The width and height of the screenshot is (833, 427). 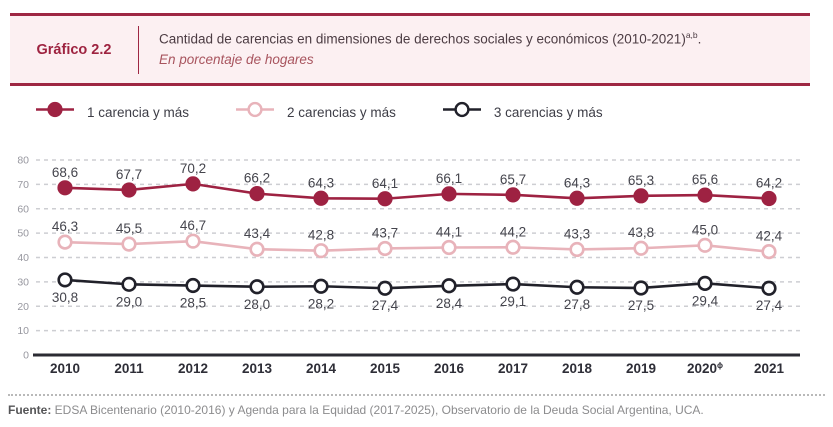 I want to click on data-label: 43,8, so click(x=641, y=232).